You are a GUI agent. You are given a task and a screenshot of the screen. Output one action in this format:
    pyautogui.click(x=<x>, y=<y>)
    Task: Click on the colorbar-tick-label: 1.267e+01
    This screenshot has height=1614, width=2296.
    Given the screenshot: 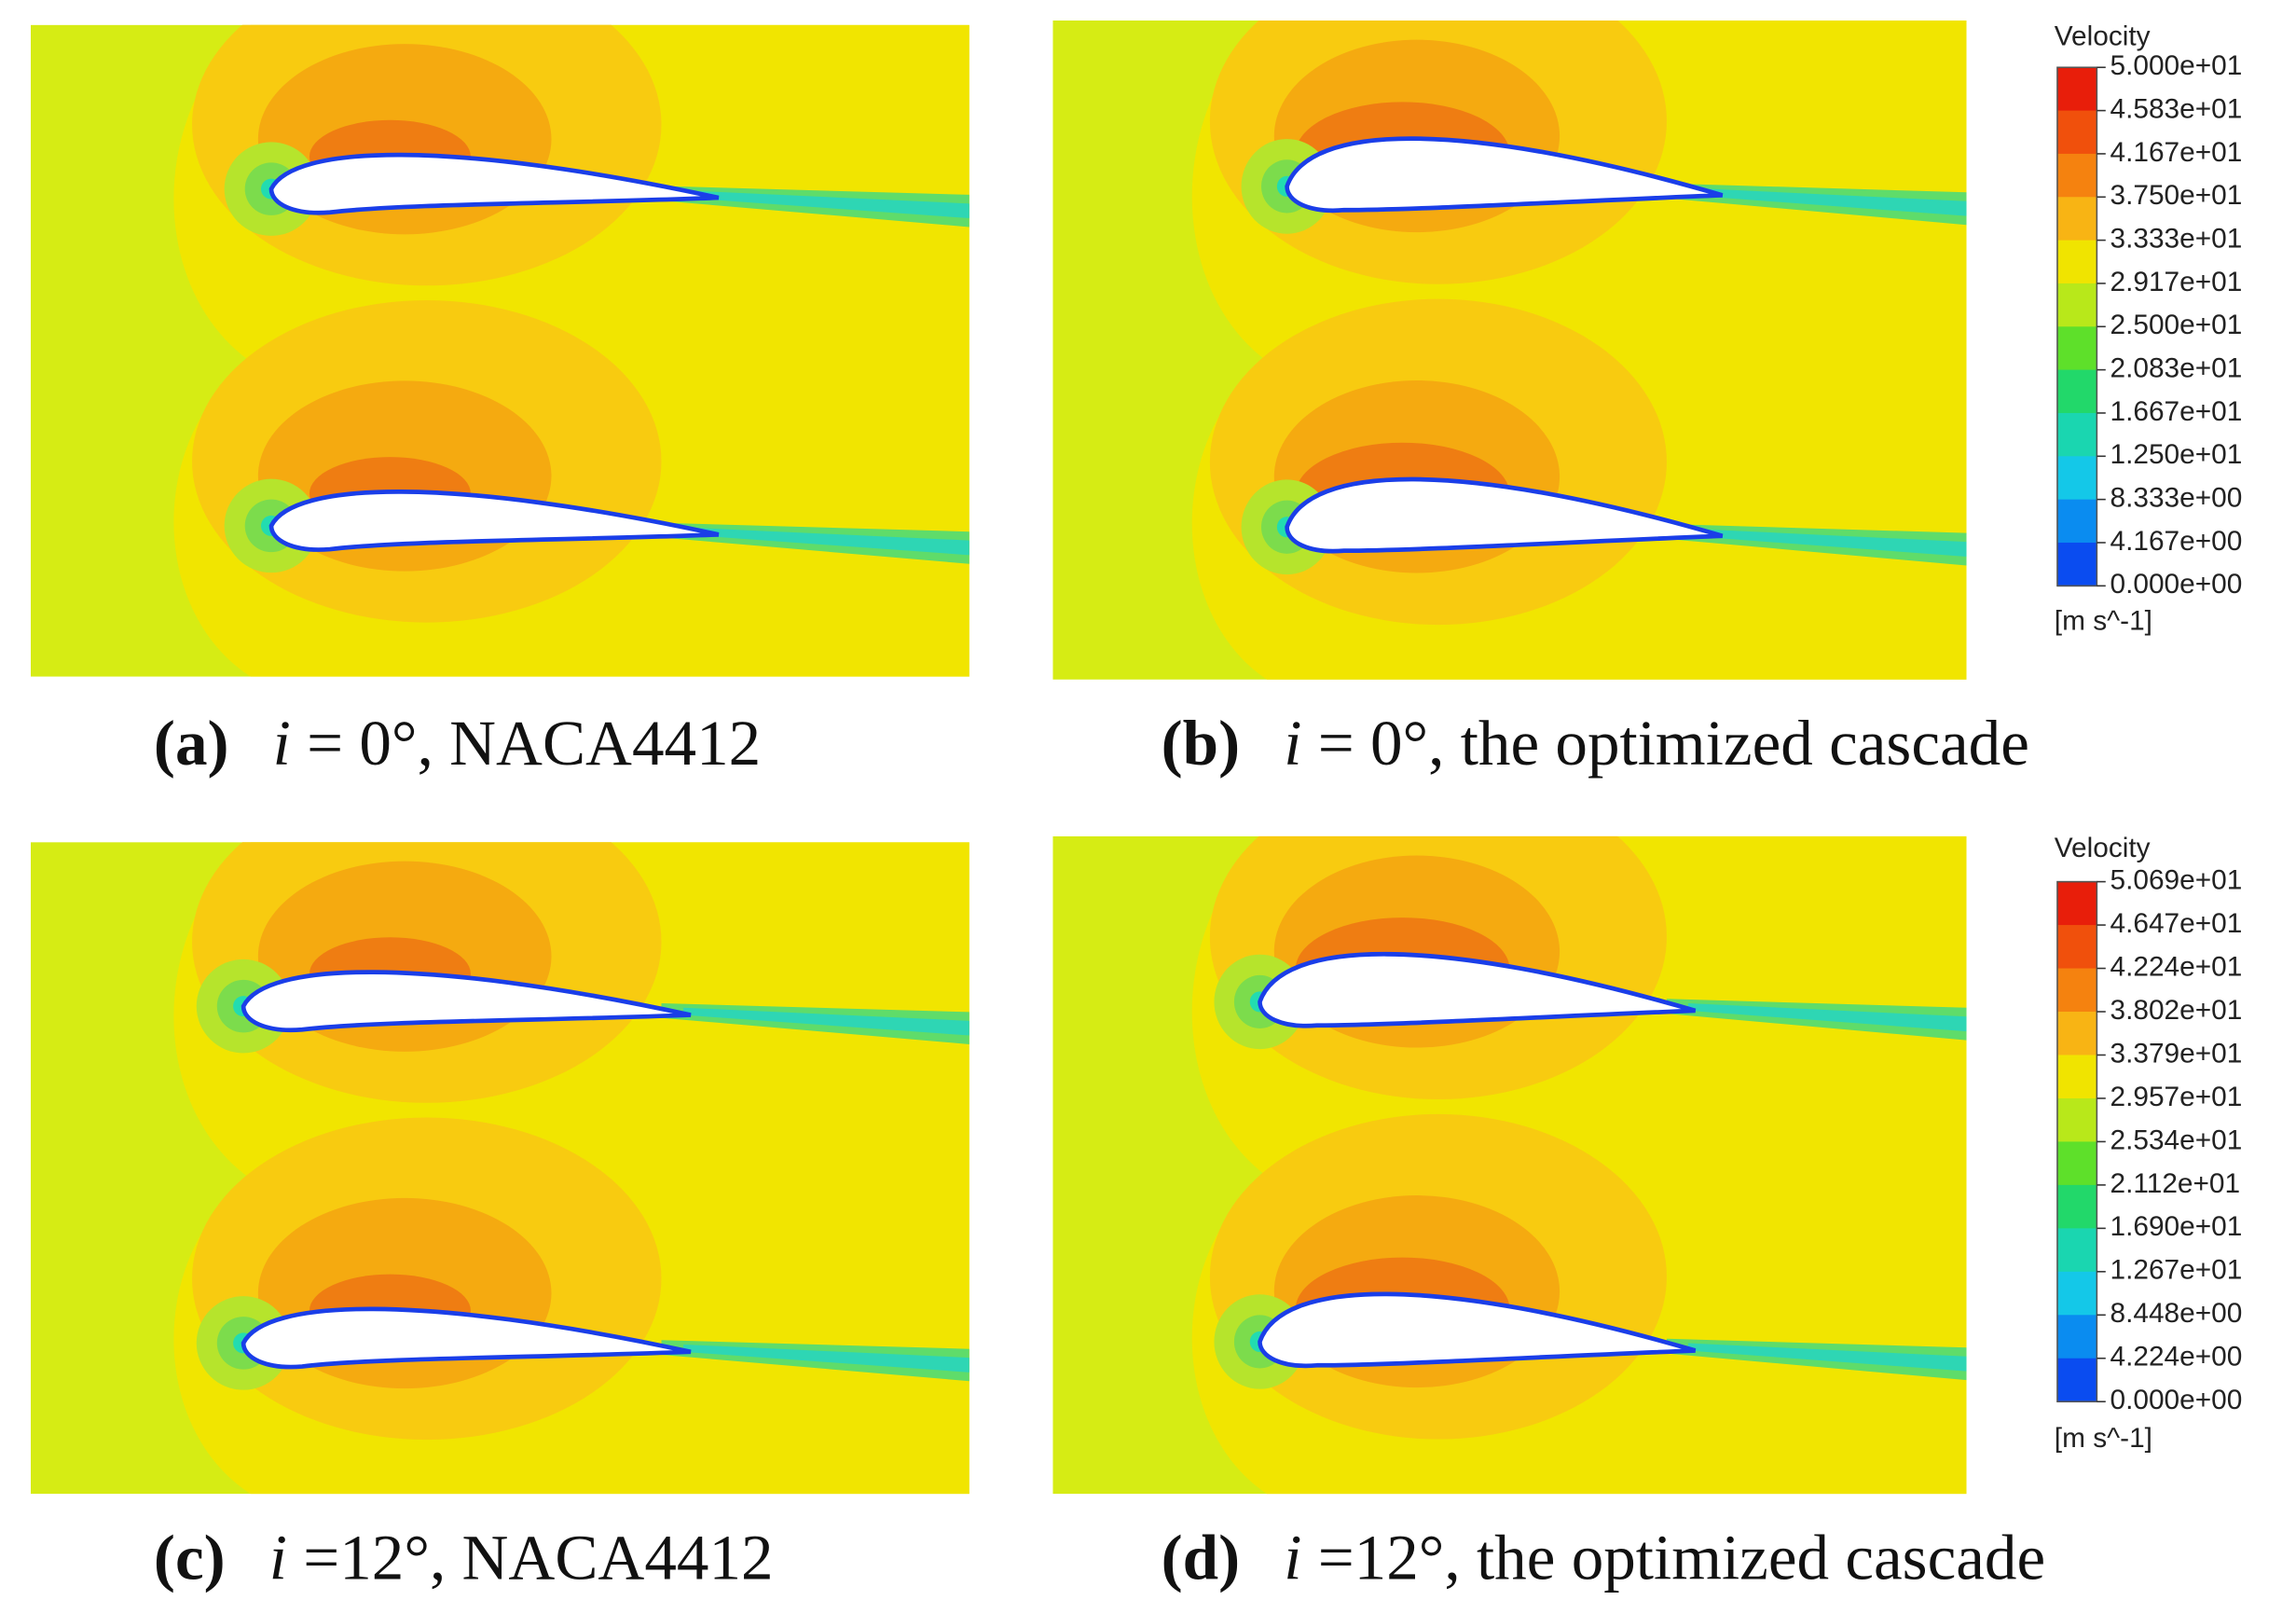 What is the action you would take?
    pyautogui.click(x=2176, y=1270)
    